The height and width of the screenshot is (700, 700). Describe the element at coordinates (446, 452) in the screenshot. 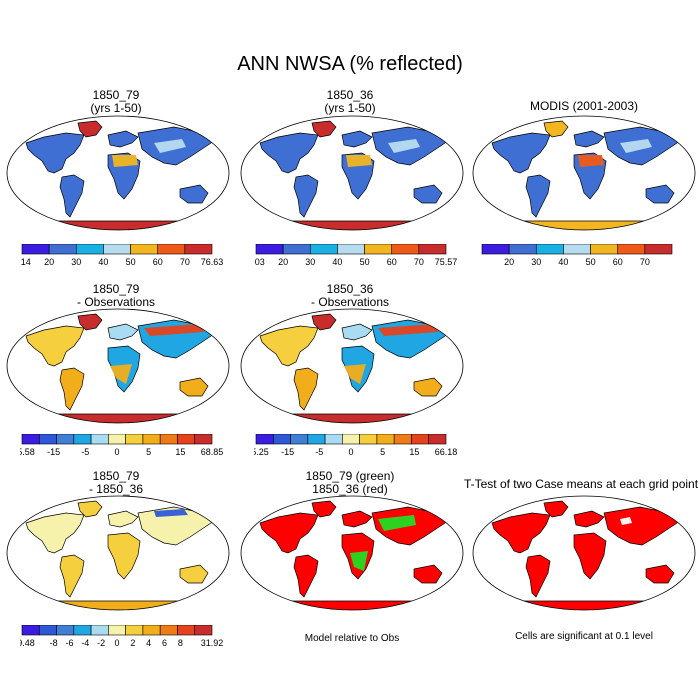

I see `colorbar-tick-label: 66.18` at that location.